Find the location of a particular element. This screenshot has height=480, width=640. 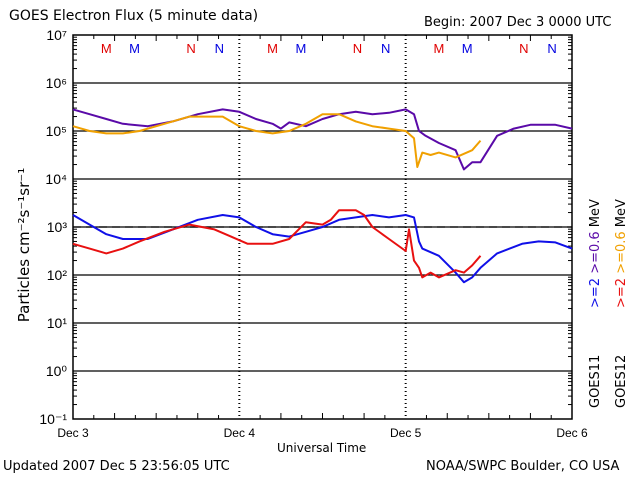

y-tick-label: 10⁴ is located at coordinates (56, 179).